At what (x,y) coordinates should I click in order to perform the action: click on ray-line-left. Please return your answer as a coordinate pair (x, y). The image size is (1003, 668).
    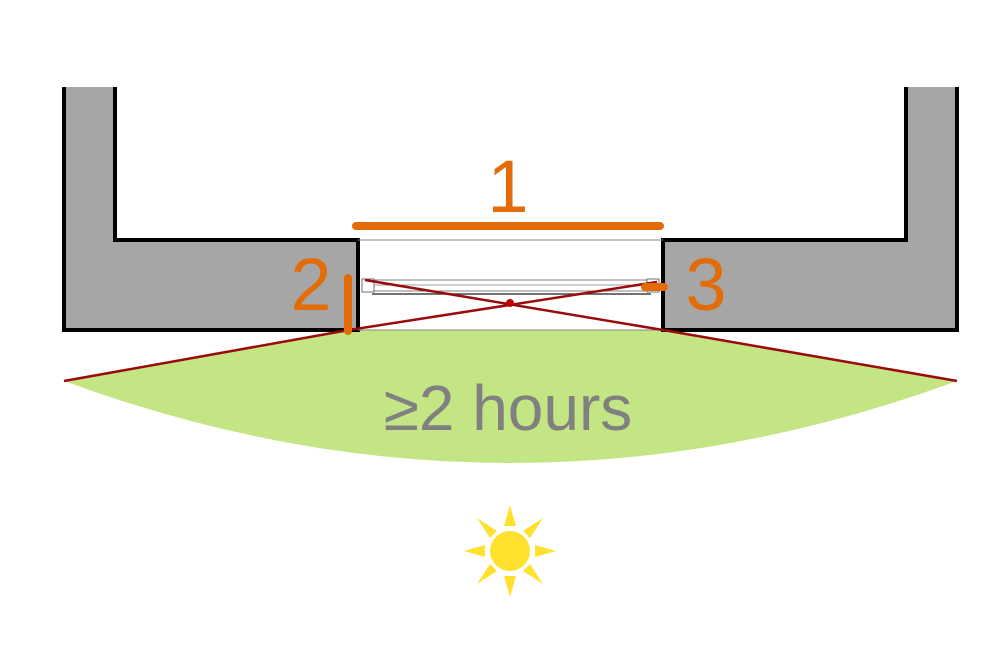
    Looking at the image, I should click on (206, 355).